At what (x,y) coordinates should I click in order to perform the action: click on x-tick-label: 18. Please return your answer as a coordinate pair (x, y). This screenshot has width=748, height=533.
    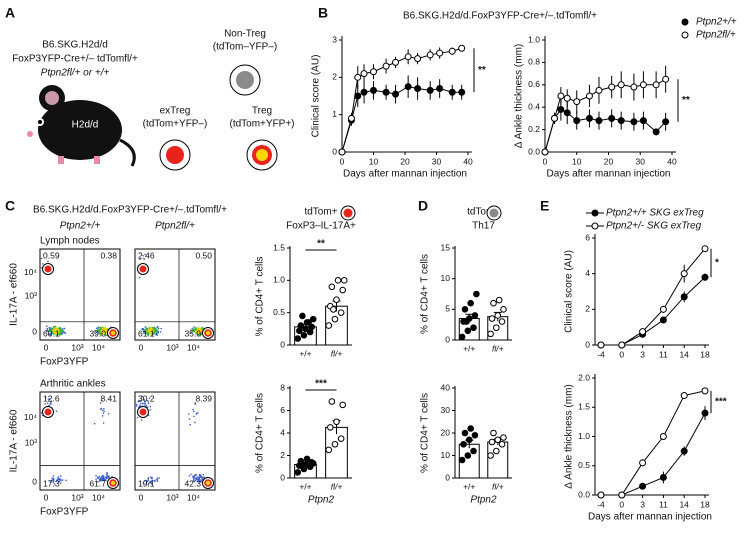
    Looking at the image, I should click on (705, 354).